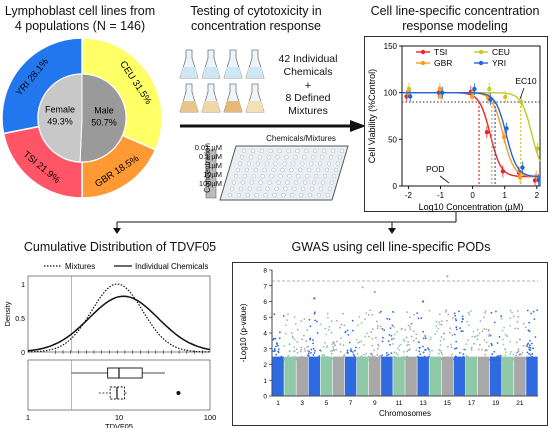 This screenshot has width=550, height=429. Describe the element at coordinates (214, 165) in the screenshot. I see `conc-2: 1µM` at that location.